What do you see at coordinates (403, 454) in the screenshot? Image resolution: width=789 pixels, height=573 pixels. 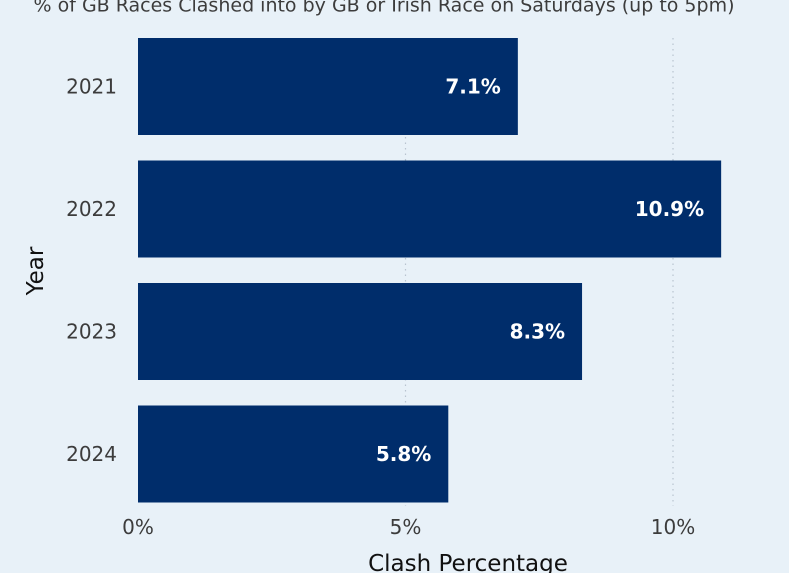 I see `bar-label-2024: 5.8%` at bounding box center [403, 454].